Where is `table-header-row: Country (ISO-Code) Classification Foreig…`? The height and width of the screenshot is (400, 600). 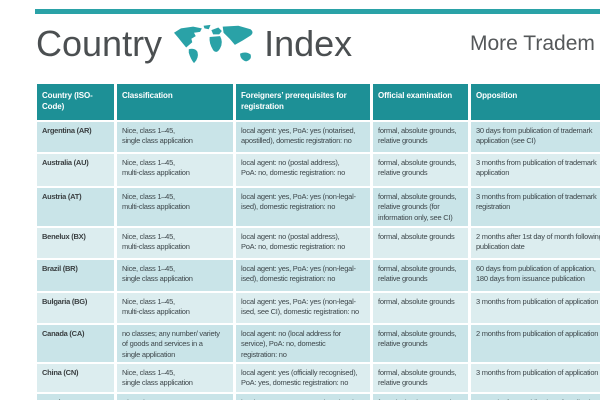 table-header-row: Country (ISO-Code) Classification Foreig… is located at coordinates (318, 102).